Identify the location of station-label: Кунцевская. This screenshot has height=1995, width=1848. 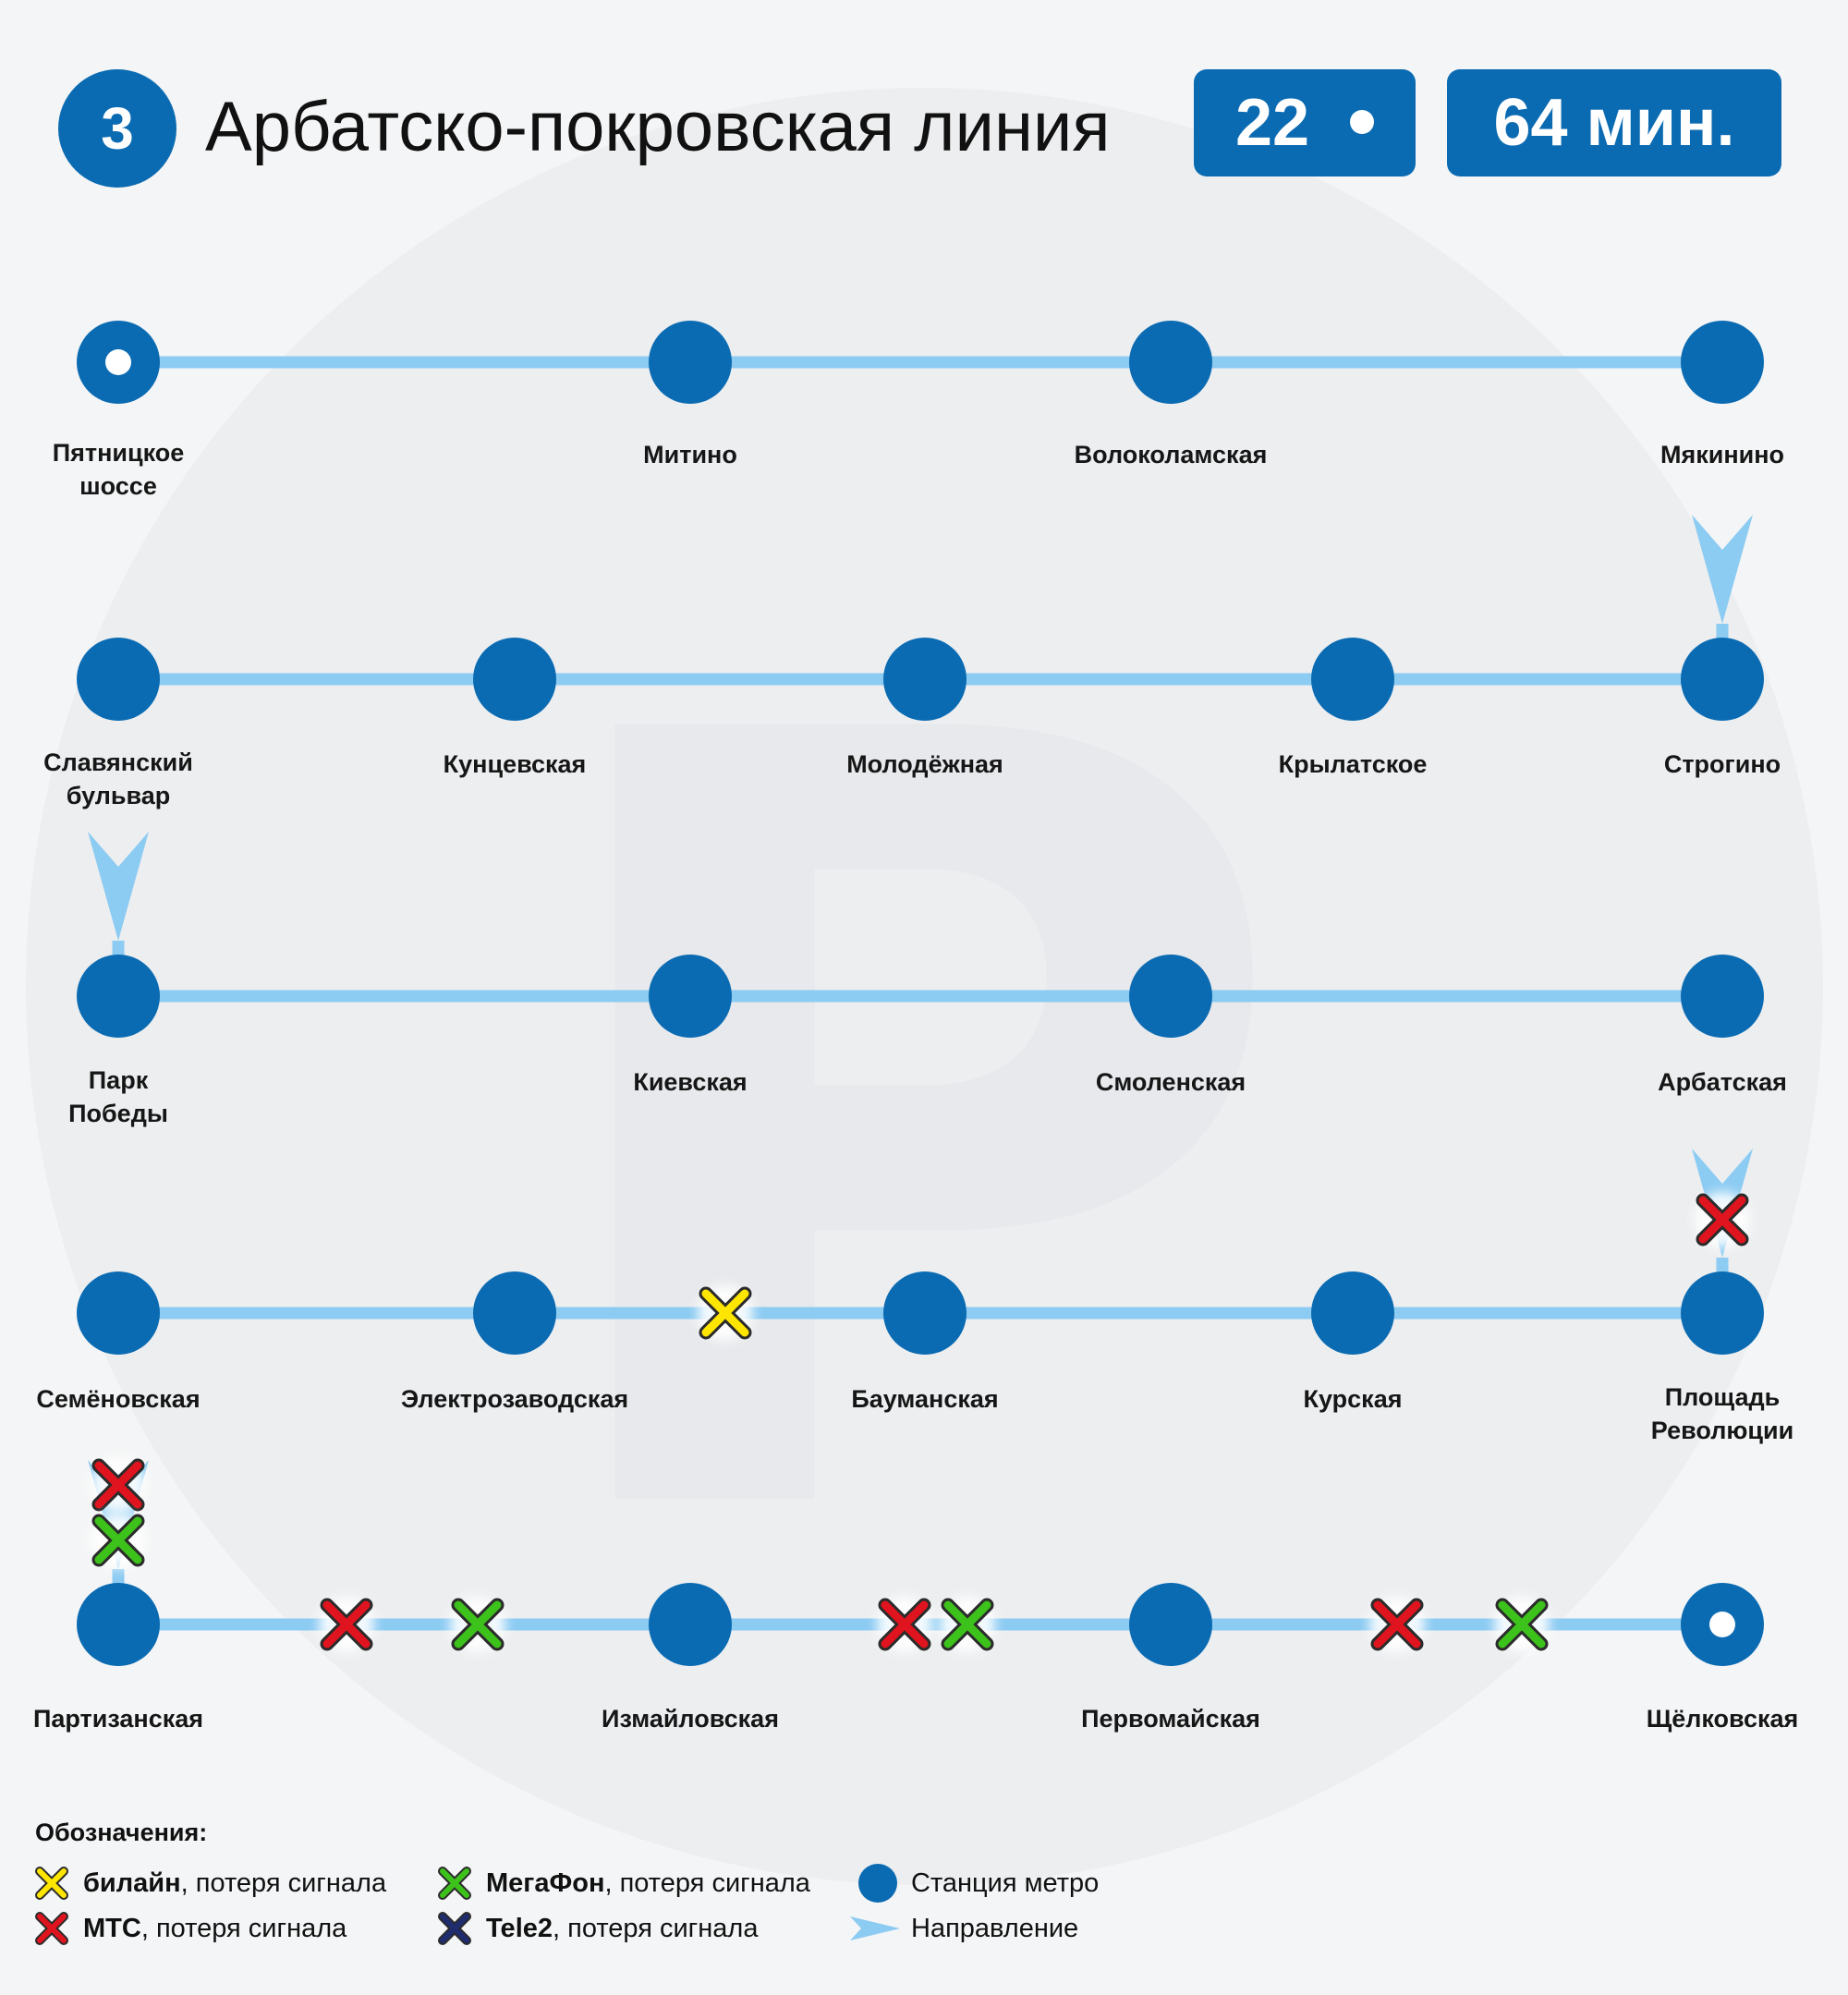
(515, 764).